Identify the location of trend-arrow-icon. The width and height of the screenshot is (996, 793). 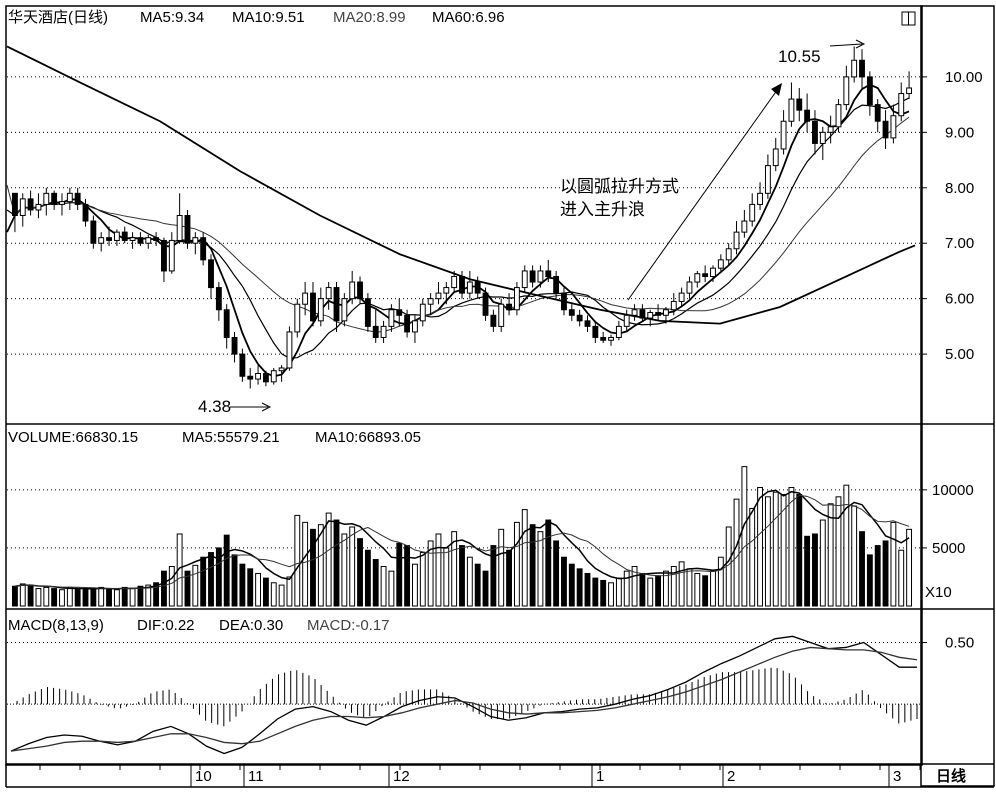
(704, 192).